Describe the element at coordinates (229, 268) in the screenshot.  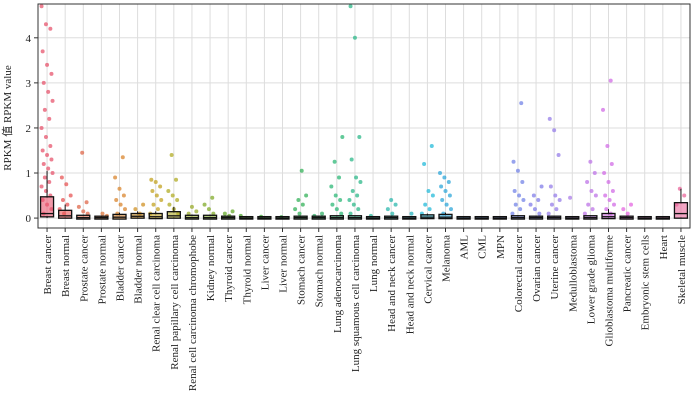
I see `x-tick-label: Thyroid cancer` at that location.